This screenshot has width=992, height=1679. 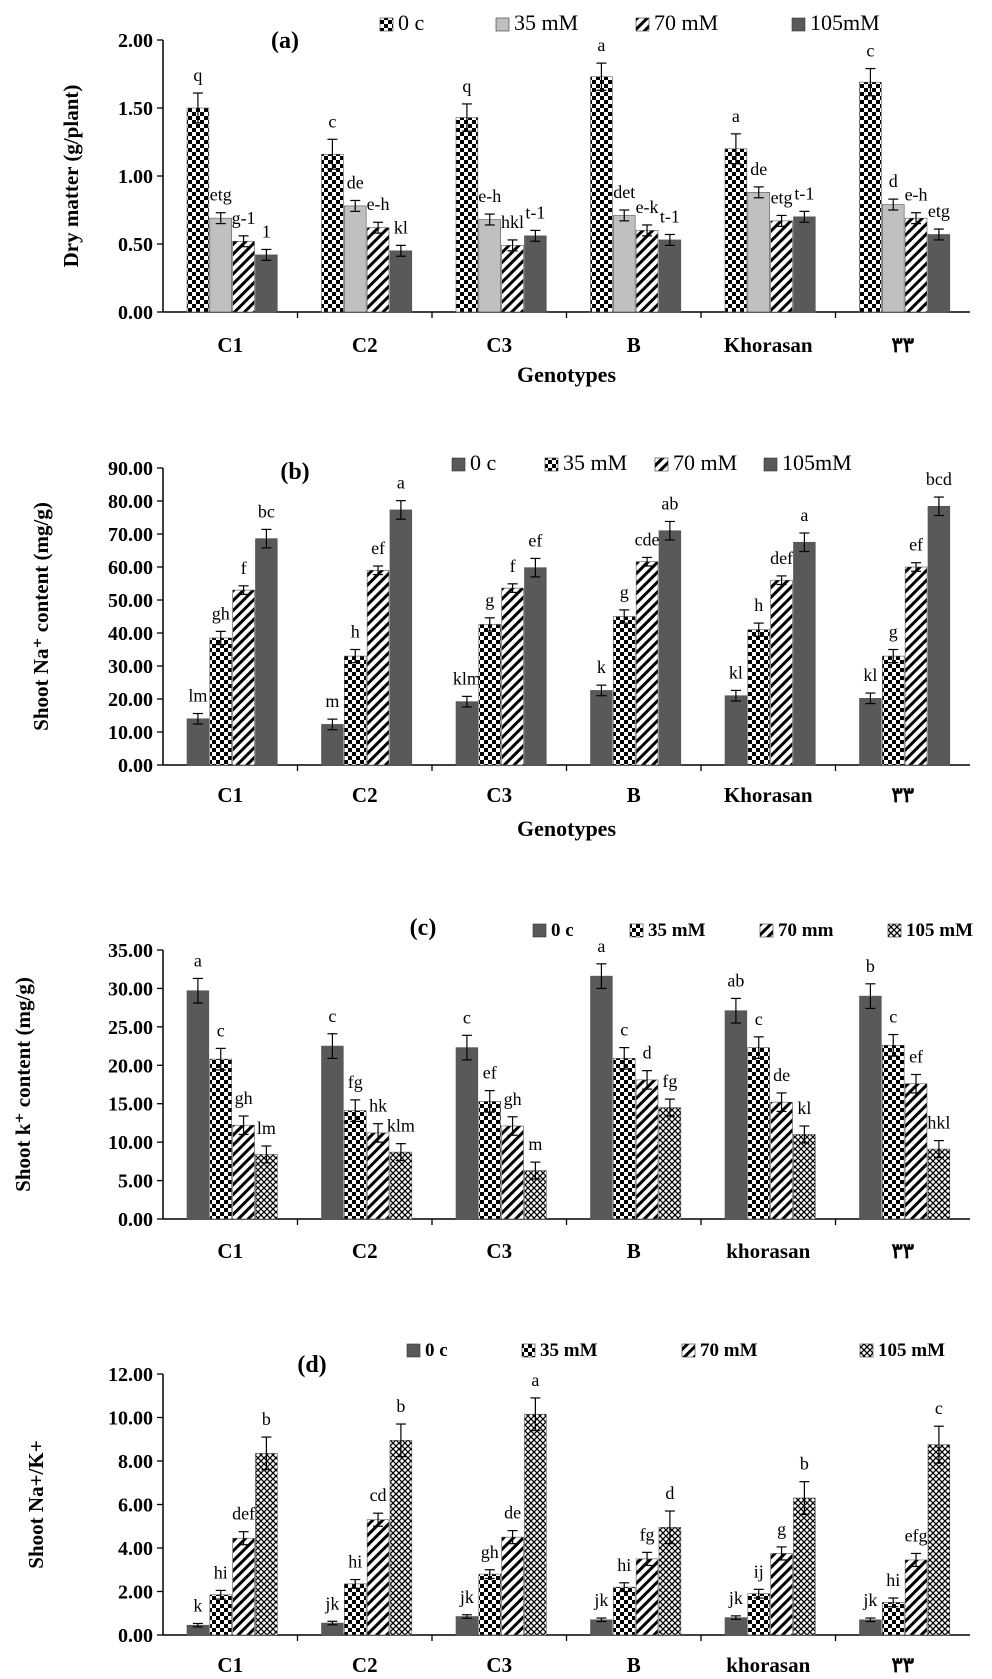 I want to click on y-tick-label: 35.00, so click(x=130, y=951).